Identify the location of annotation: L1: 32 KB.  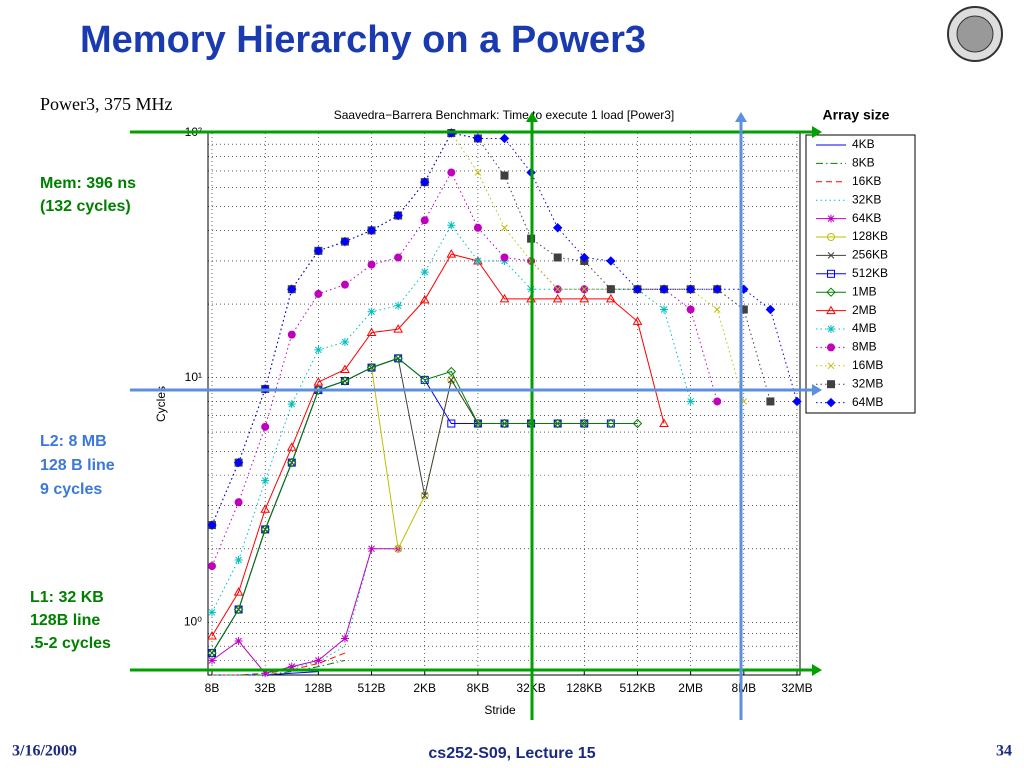
(67, 597).